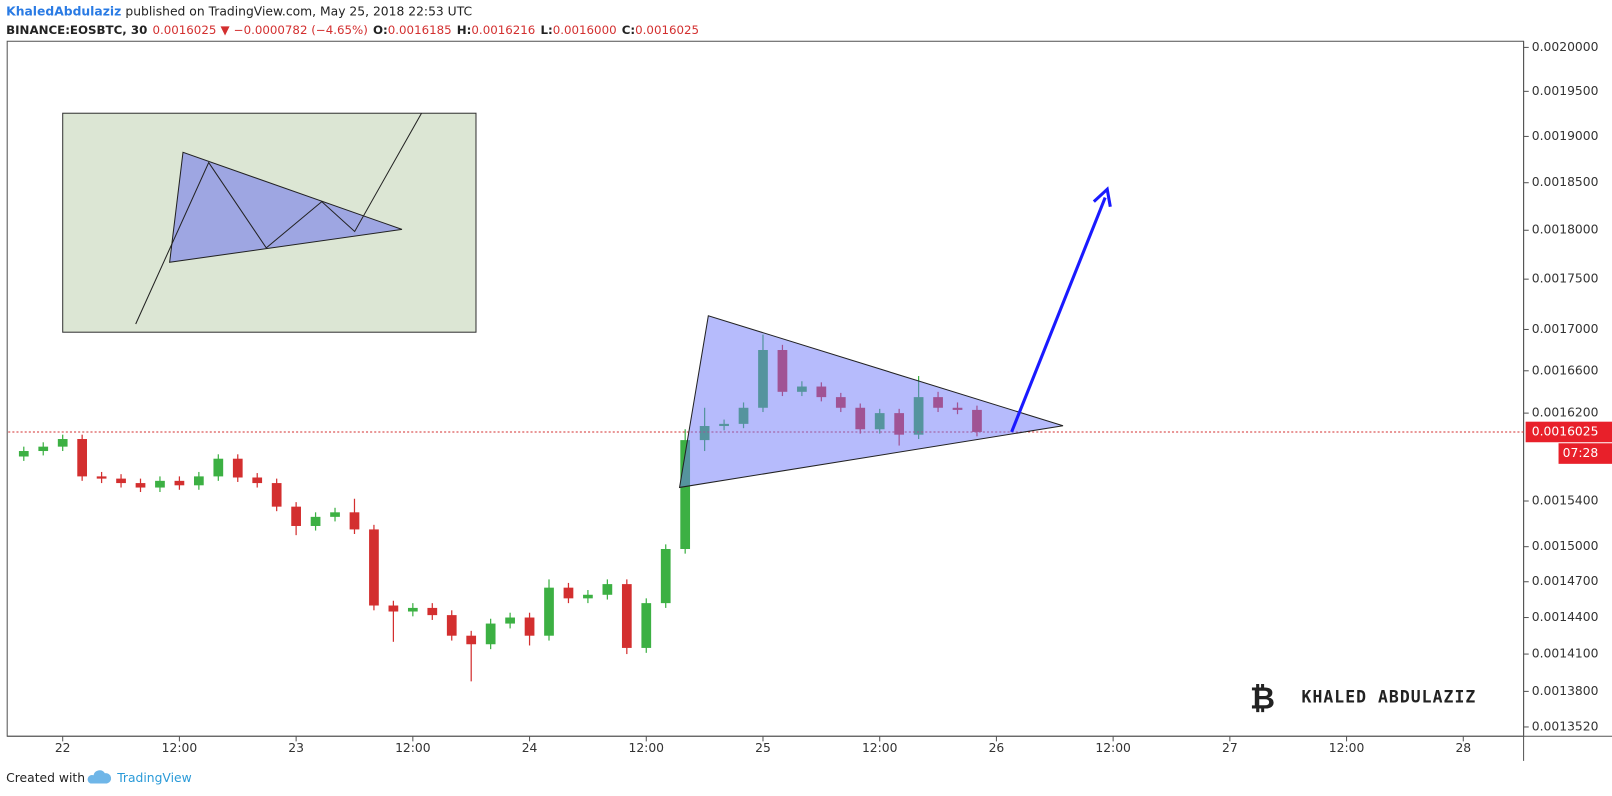 The image size is (1612, 796). I want to click on ohlc-value: 0.0016185, so click(420, 29).